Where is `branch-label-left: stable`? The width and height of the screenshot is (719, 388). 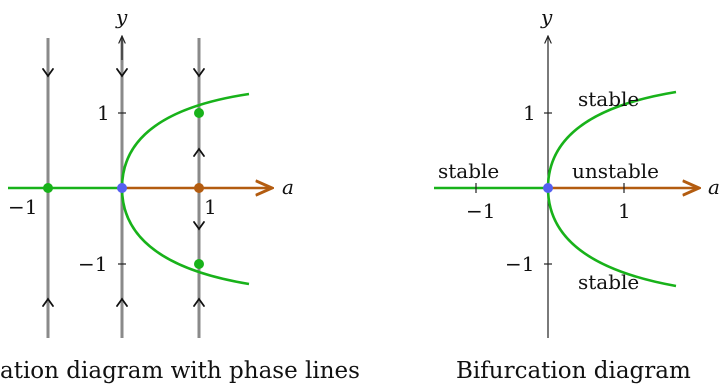
branch-label-left: stable is located at coordinates (468, 171).